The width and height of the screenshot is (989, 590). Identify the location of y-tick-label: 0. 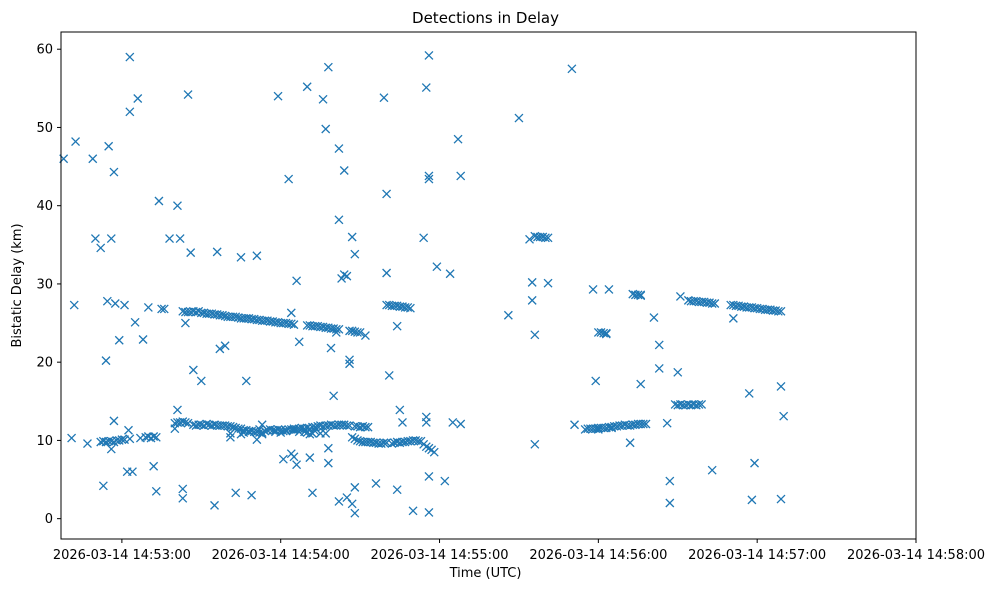
(49, 519).